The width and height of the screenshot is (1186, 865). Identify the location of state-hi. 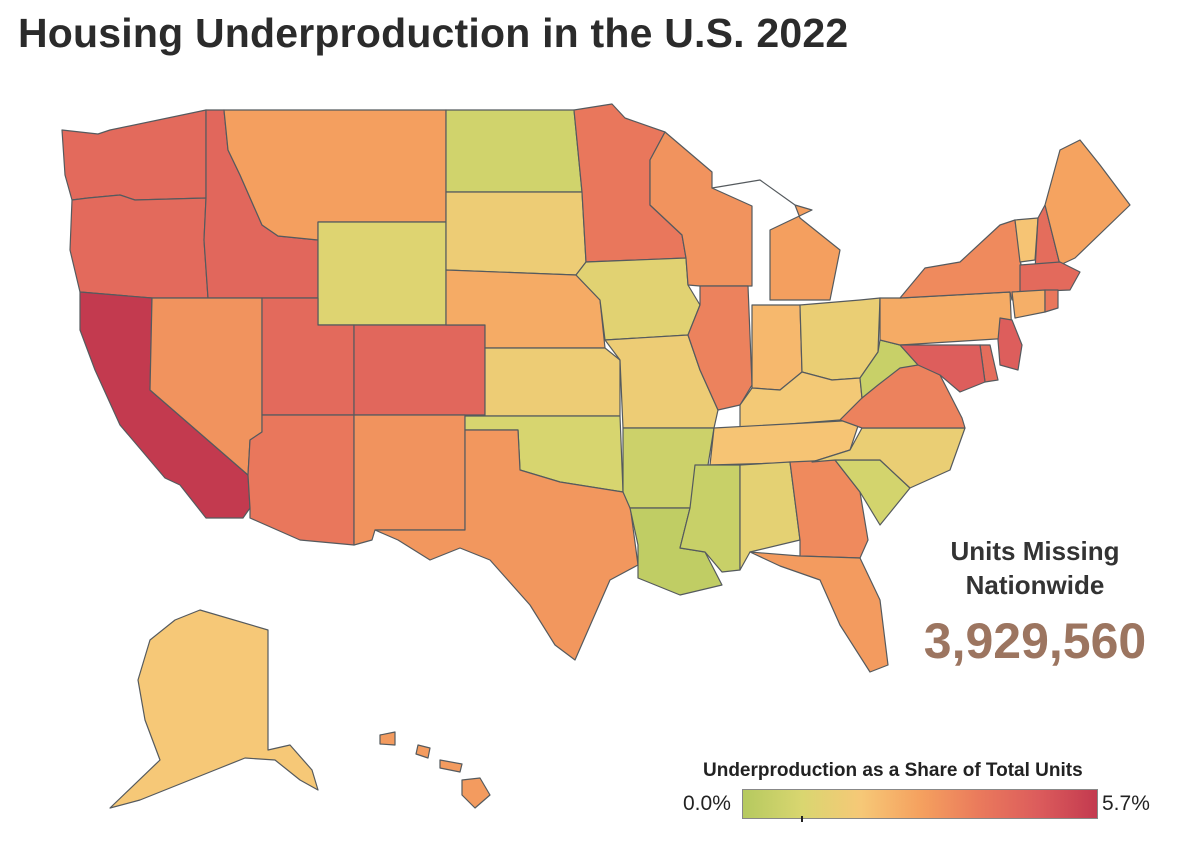
(435, 770).